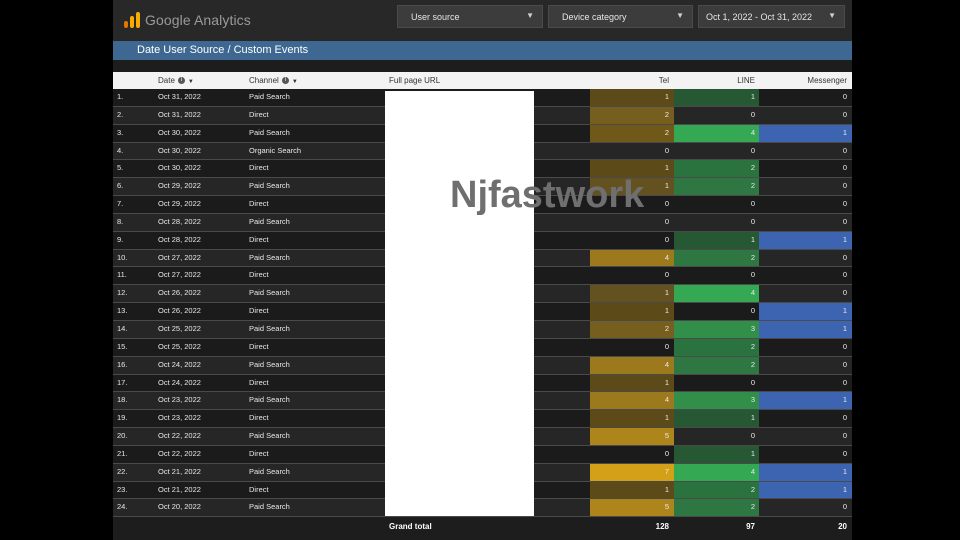  Describe the element at coordinates (198, 20) in the screenshot. I see `brand-name: Google Analytics` at that location.